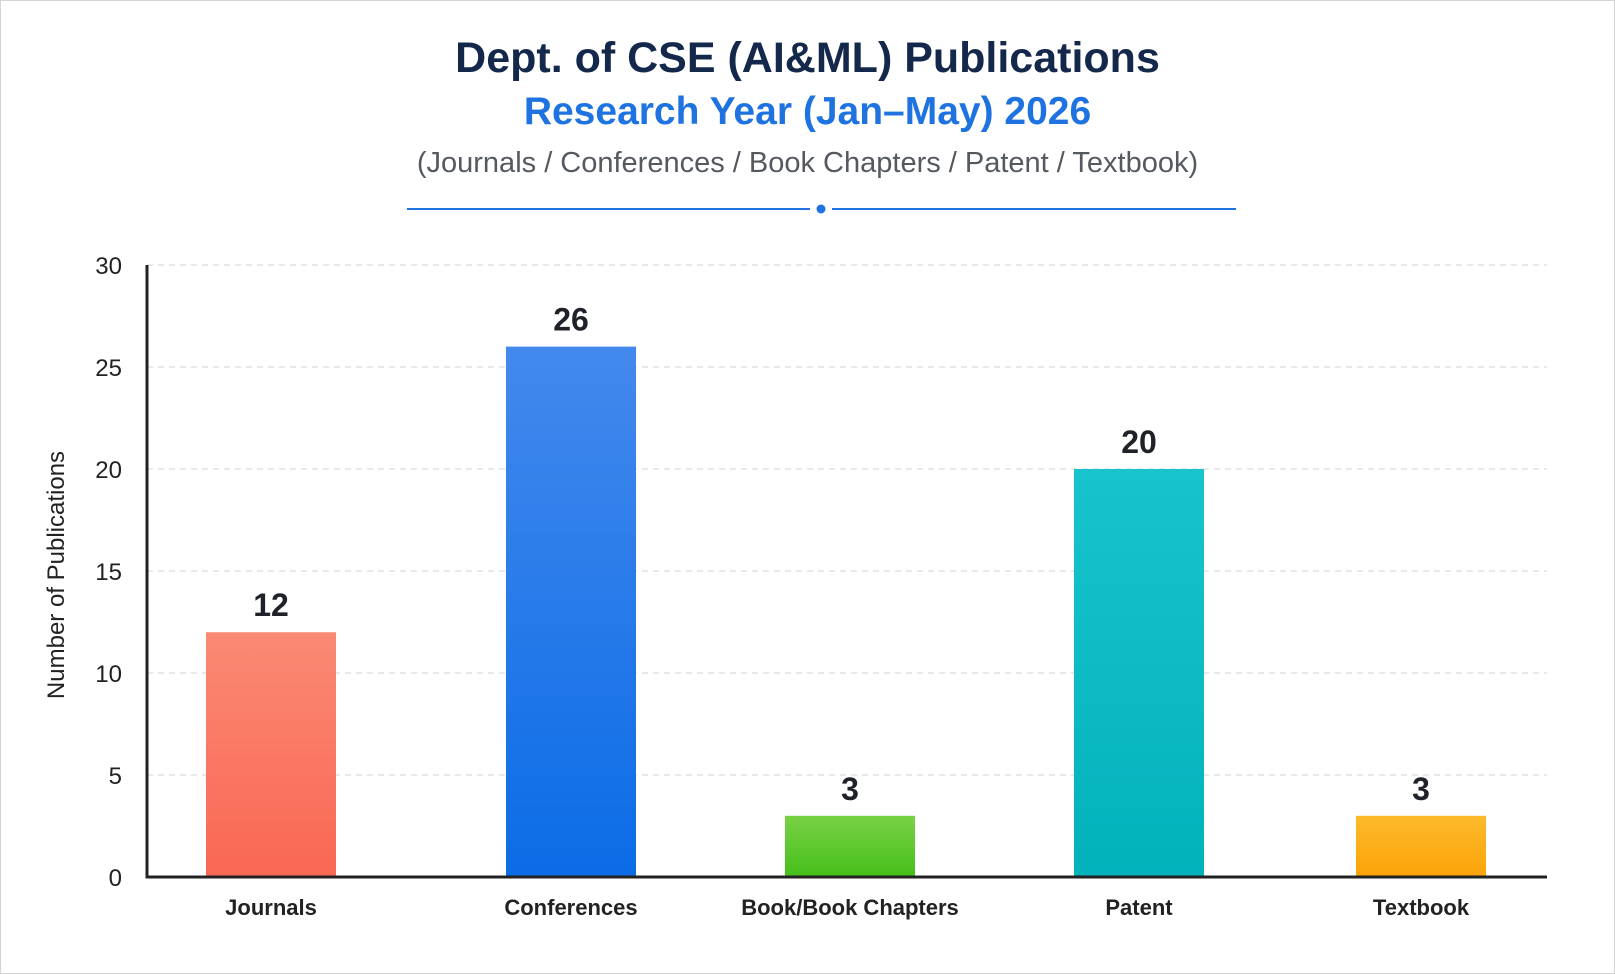 The height and width of the screenshot is (974, 1615). What do you see at coordinates (108, 266) in the screenshot?
I see `y-tick-label: 30` at bounding box center [108, 266].